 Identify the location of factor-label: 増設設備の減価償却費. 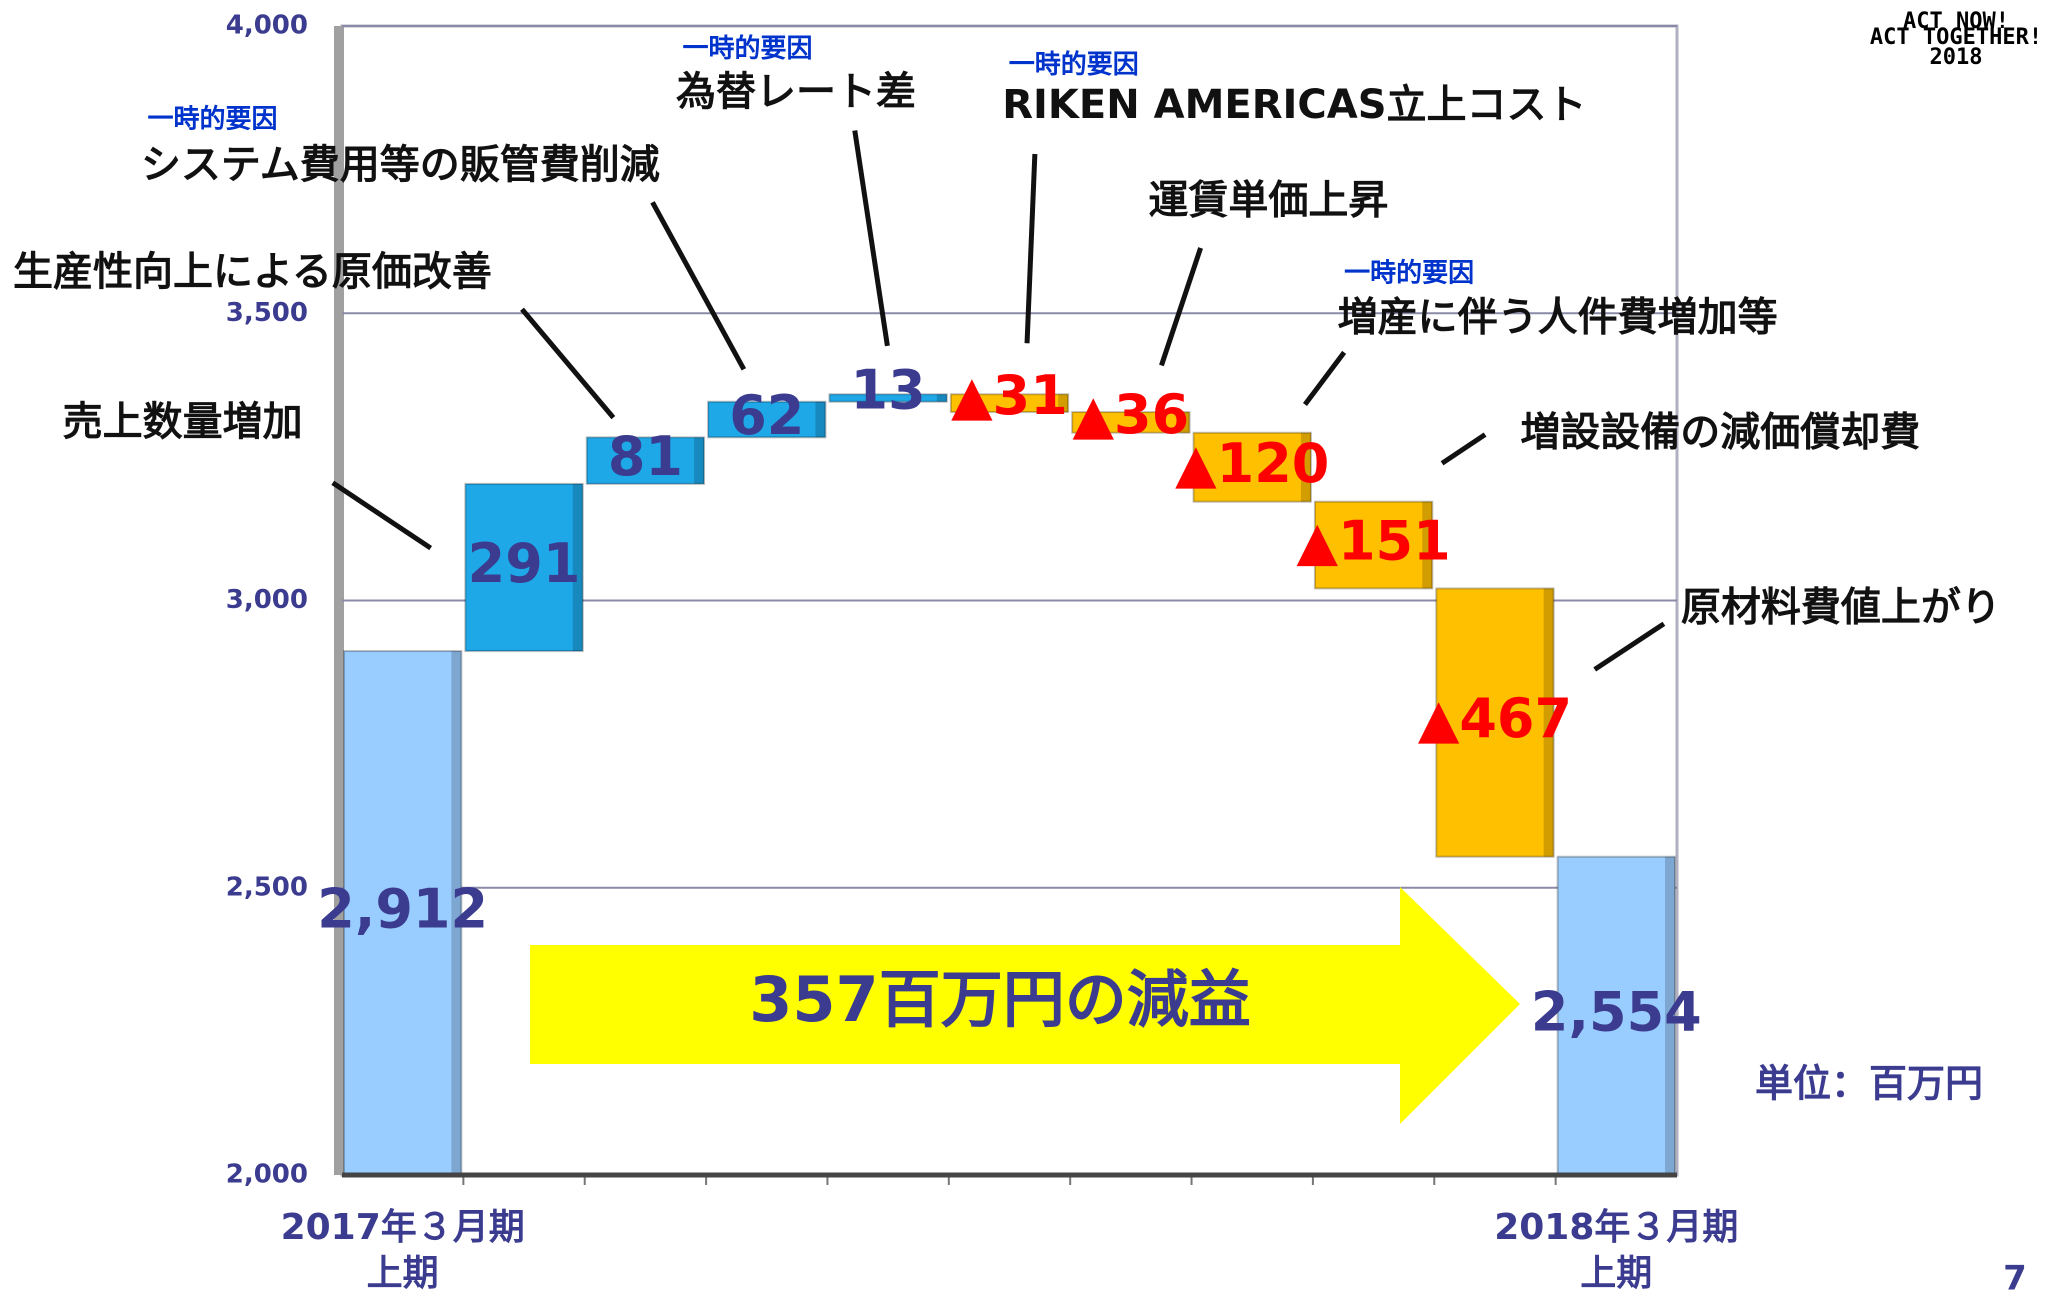
(1720, 433).